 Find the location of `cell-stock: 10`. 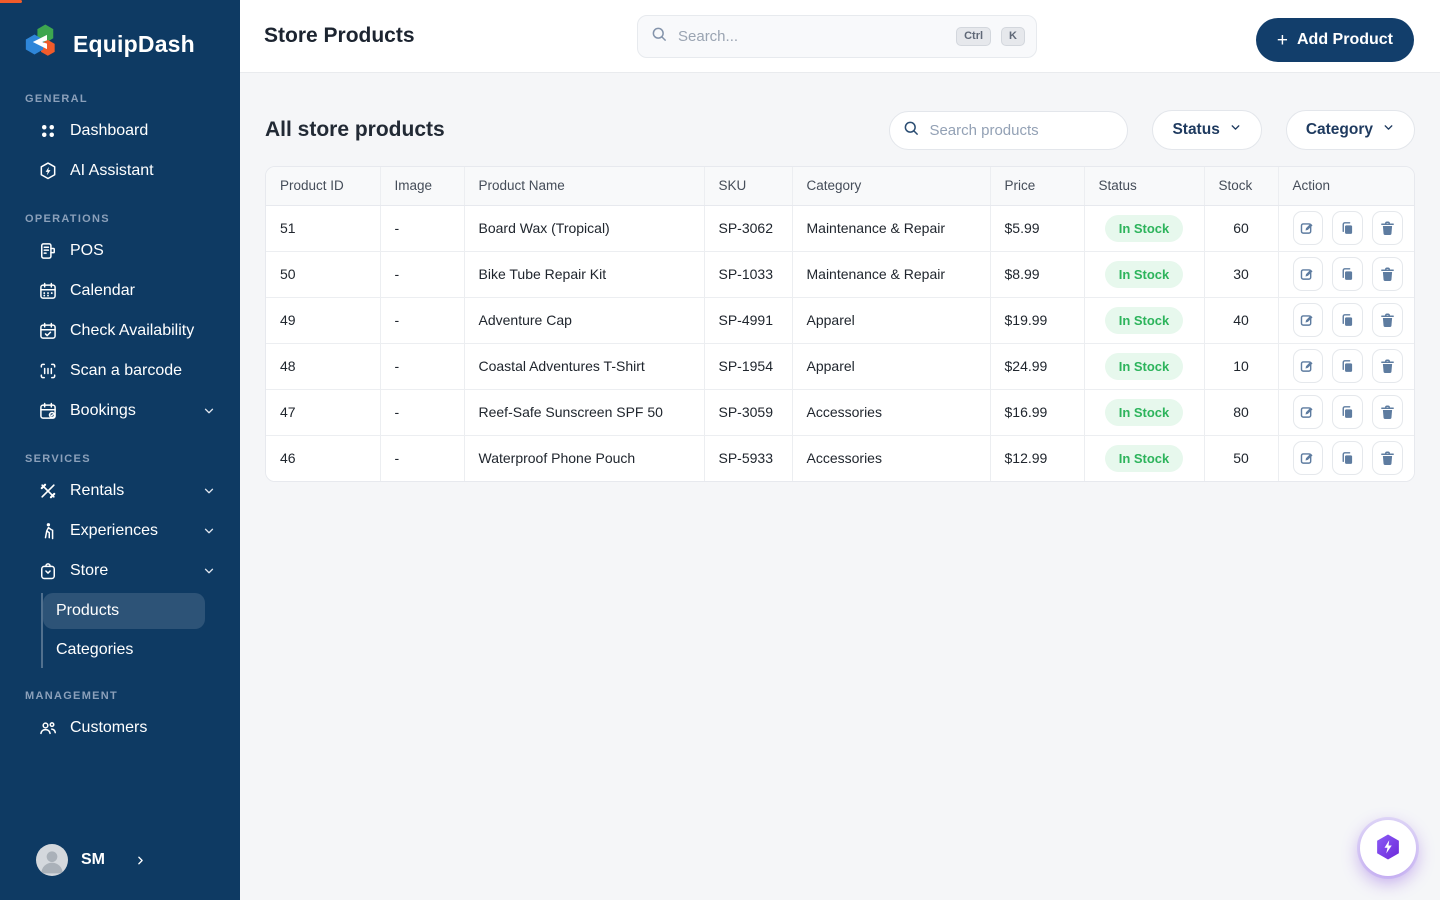

cell-stock: 10 is located at coordinates (1241, 366).